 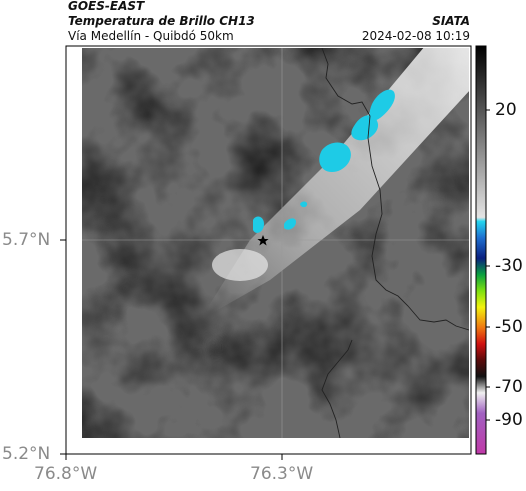 What do you see at coordinates (509, 327) in the screenshot?
I see `colorbar-label: -50` at bounding box center [509, 327].